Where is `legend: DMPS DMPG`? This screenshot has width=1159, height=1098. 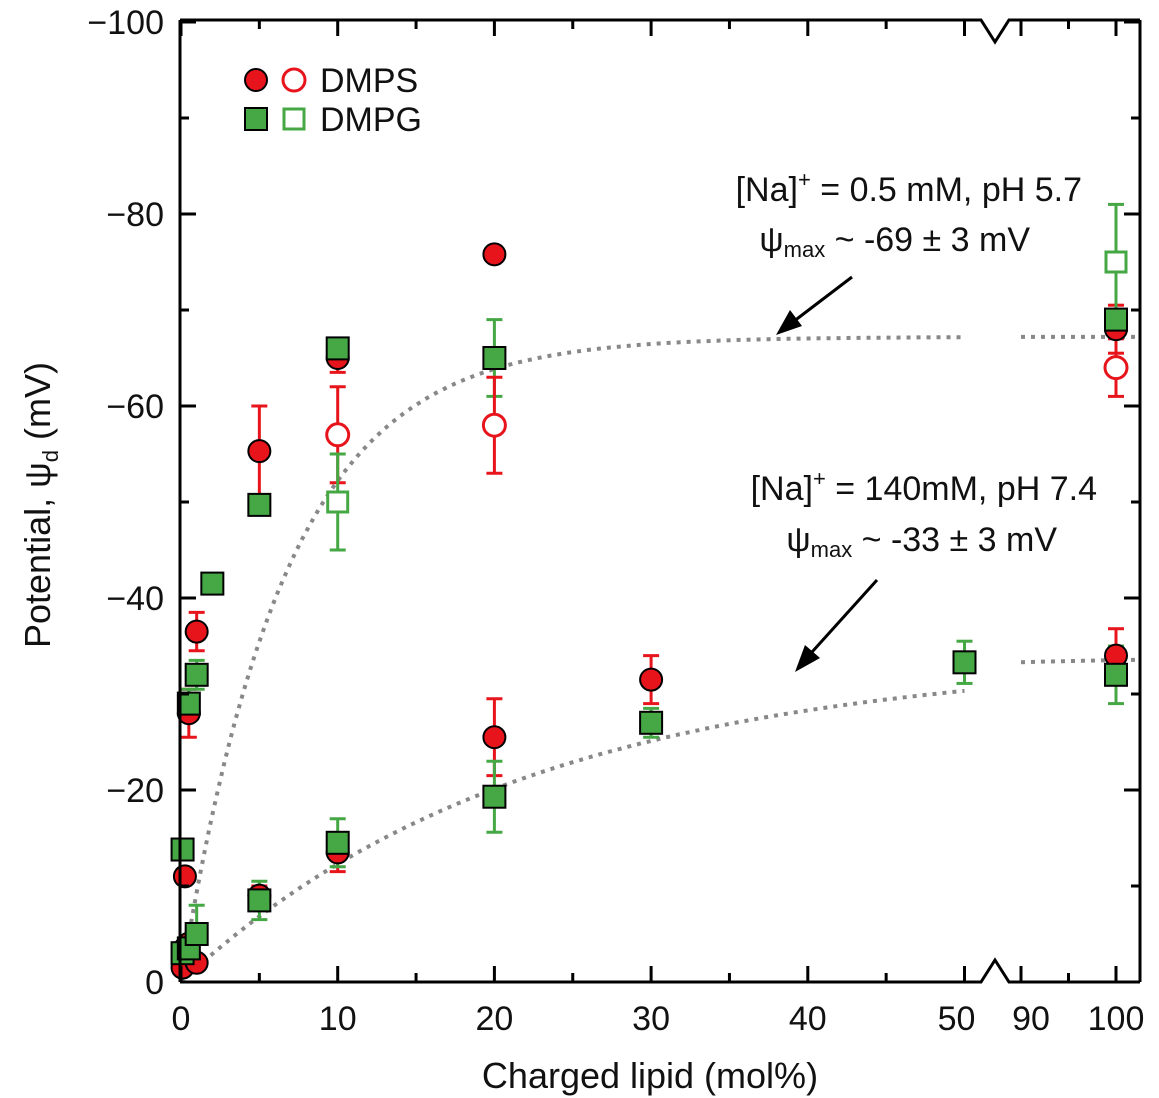
legend: DMPS DMPG is located at coordinates (333, 100).